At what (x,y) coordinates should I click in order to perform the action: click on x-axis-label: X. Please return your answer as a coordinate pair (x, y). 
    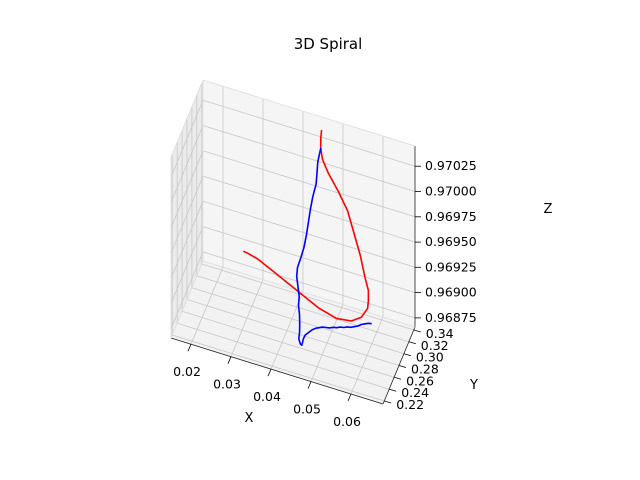
    Looking at the image, I should click on (249, 418).